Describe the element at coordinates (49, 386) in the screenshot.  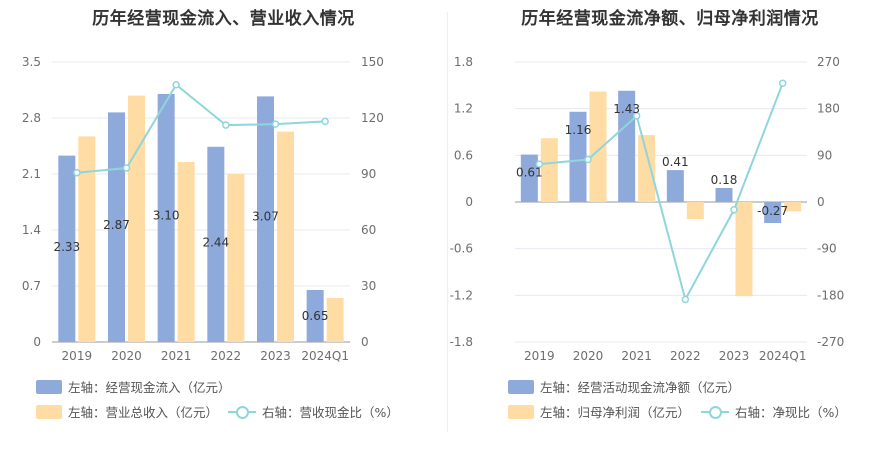
I see `legend-swatch-cash-inflow` at that location.